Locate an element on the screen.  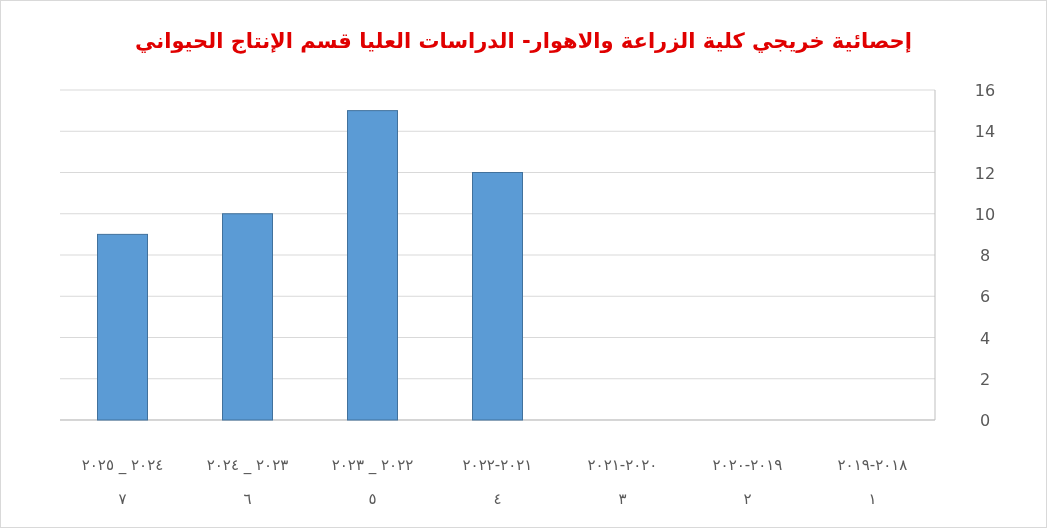
chart-title: إحصائية خريجي كلية الزراعة والاهوار- الدراسات العليا قسم الإنتاج الحيواني is located at coordinates (523, 41).